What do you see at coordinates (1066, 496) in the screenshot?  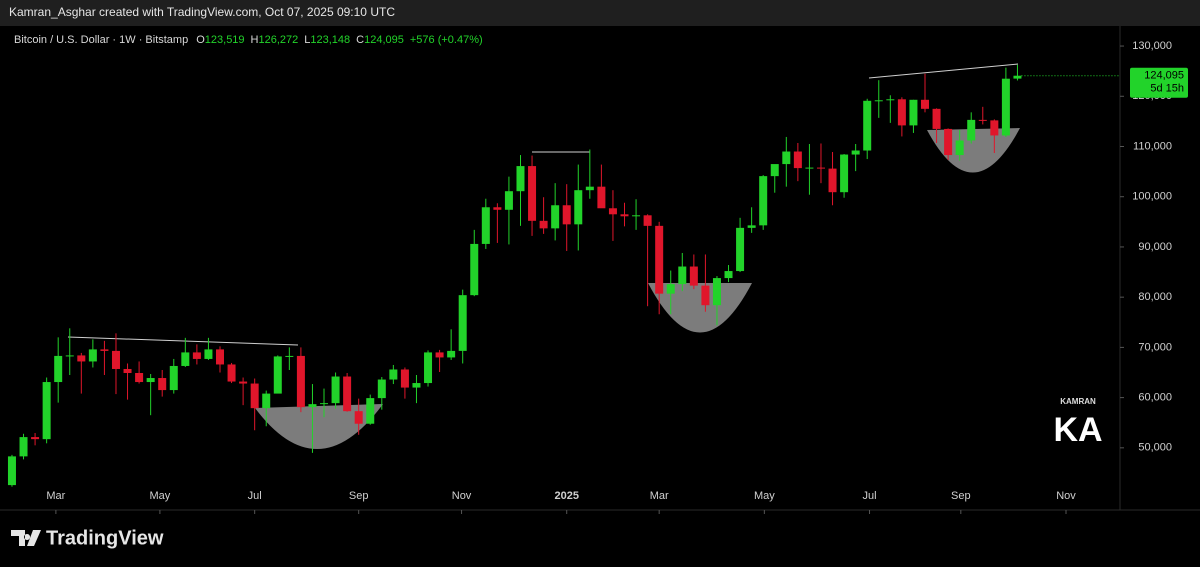 I see `x-tick-label: Nov` at bounding box center [1066, 496].